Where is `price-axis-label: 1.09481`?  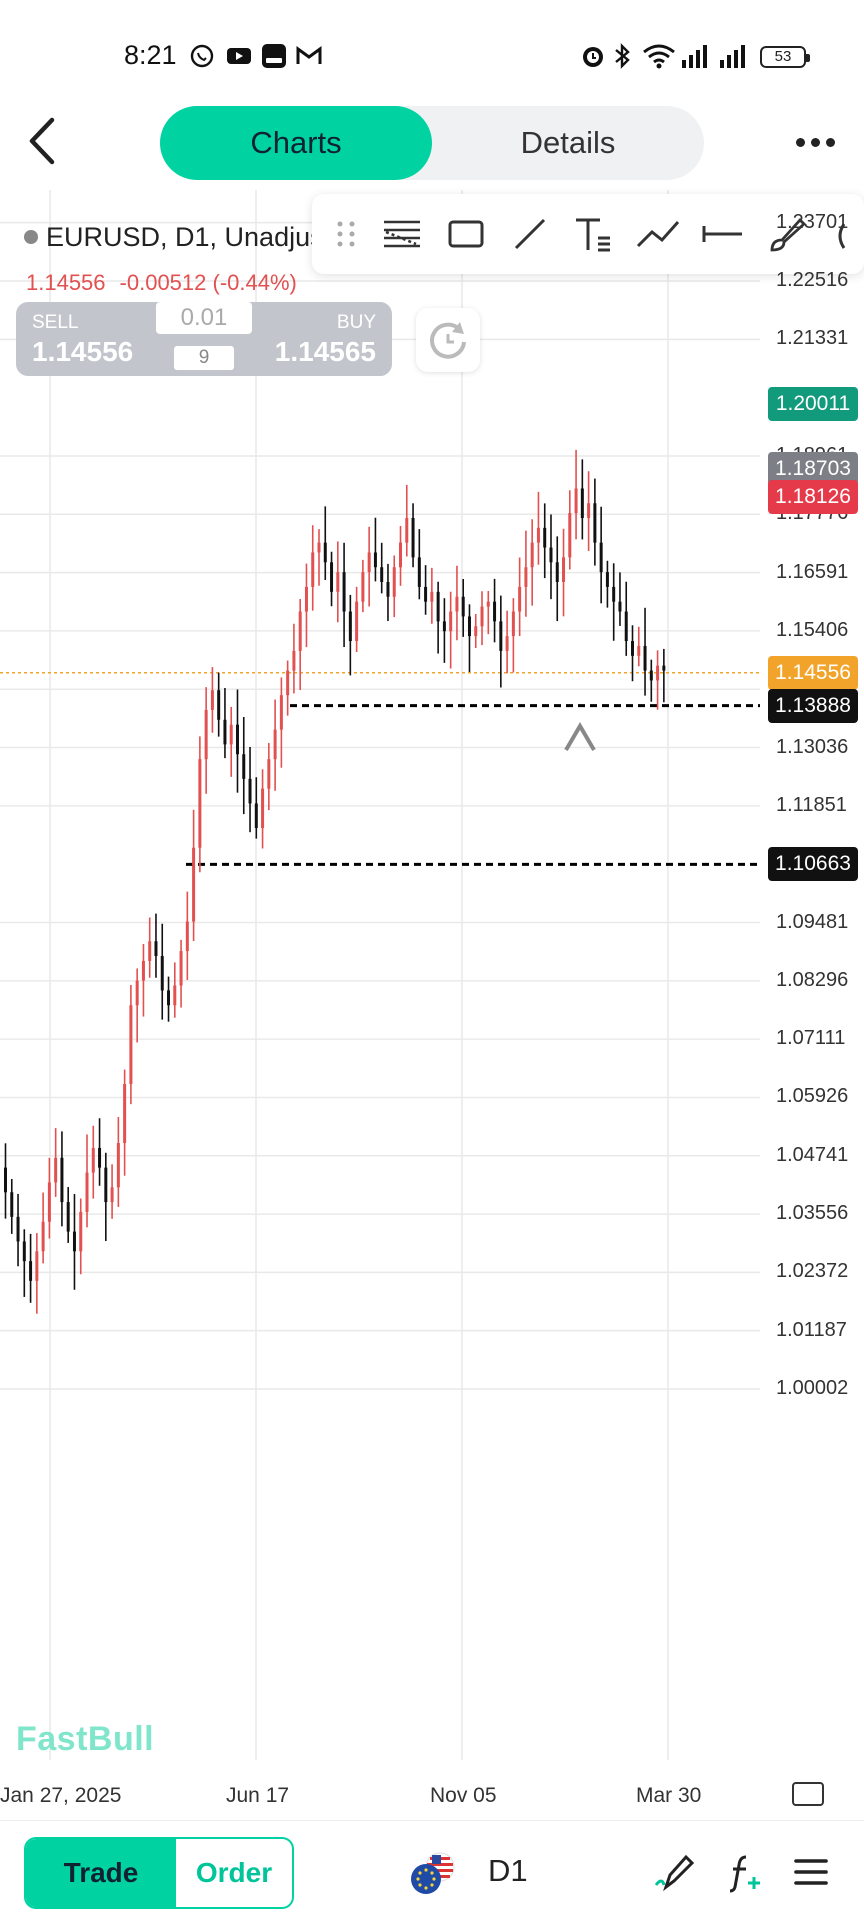 price-axis-label: 1.09481 is located at coordinates (812, 921).